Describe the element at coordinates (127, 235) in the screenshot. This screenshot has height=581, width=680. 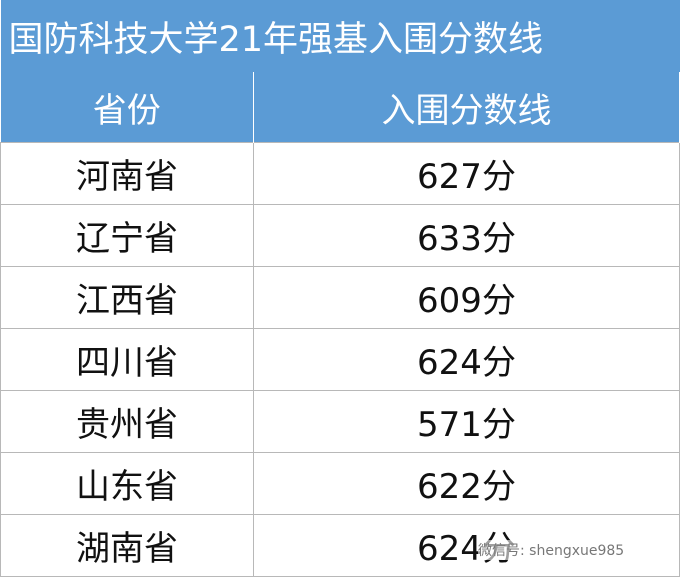
I see `province-cell: 辽宁省` at that location.